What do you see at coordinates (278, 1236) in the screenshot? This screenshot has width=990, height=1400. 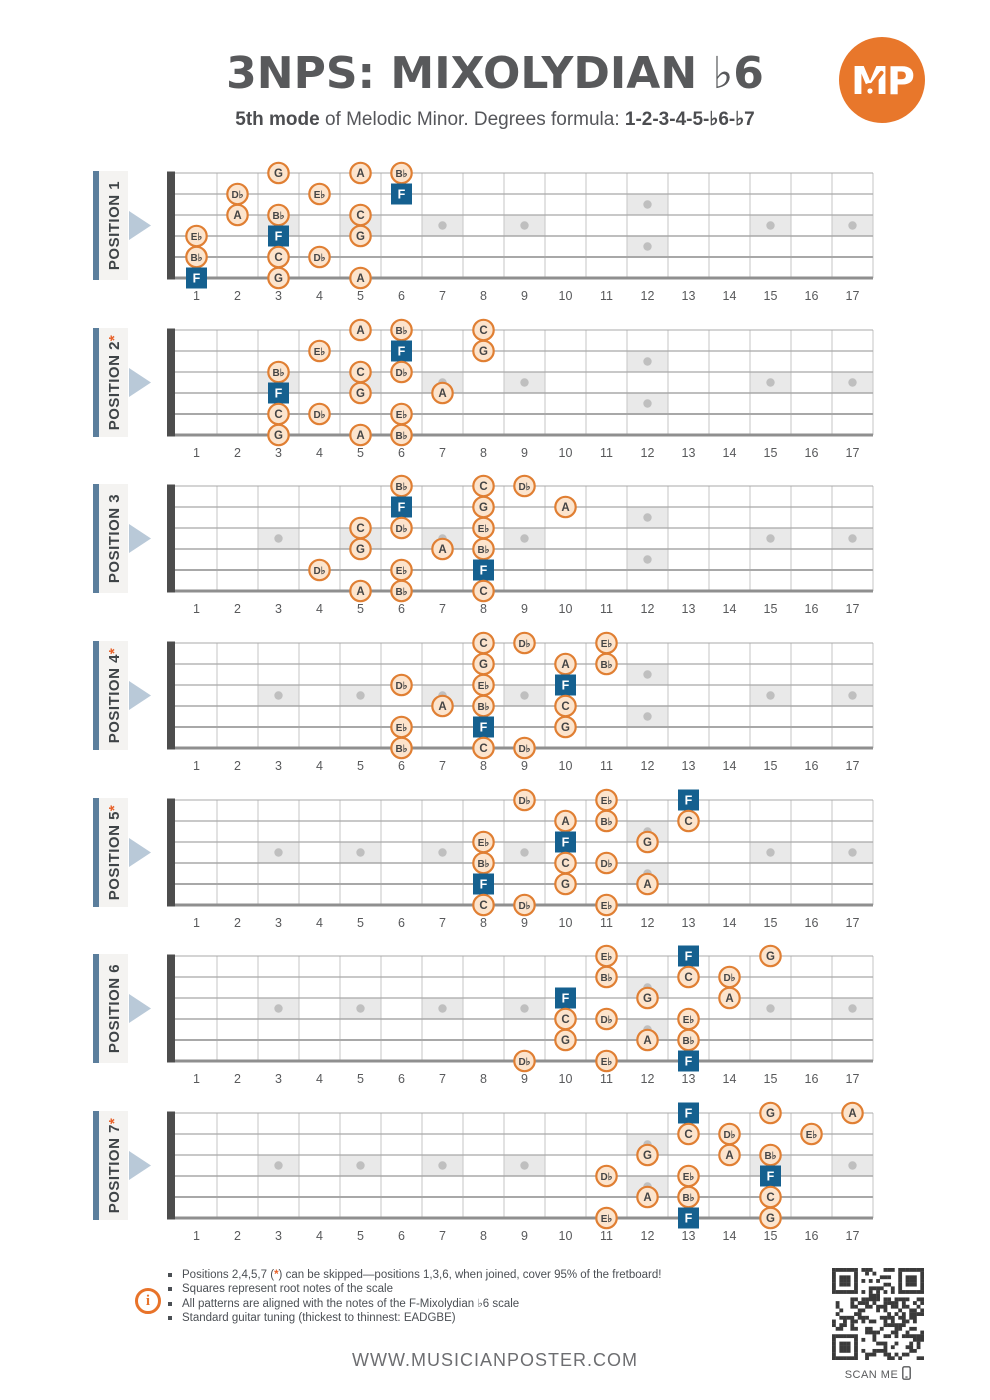 I see `fret-number: 3` at bounding box center [278, 1236].